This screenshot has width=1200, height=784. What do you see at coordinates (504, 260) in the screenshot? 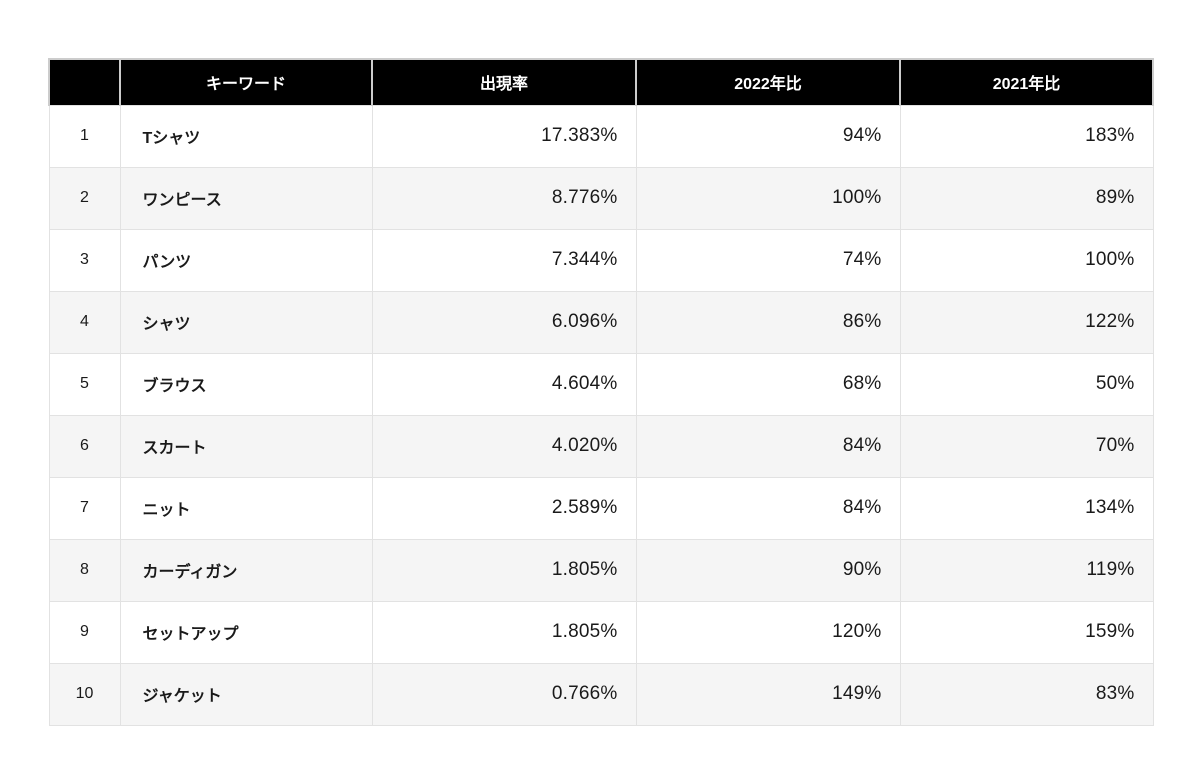
I see `rate-cell: 7.344%` at bounding box center [504, 260].